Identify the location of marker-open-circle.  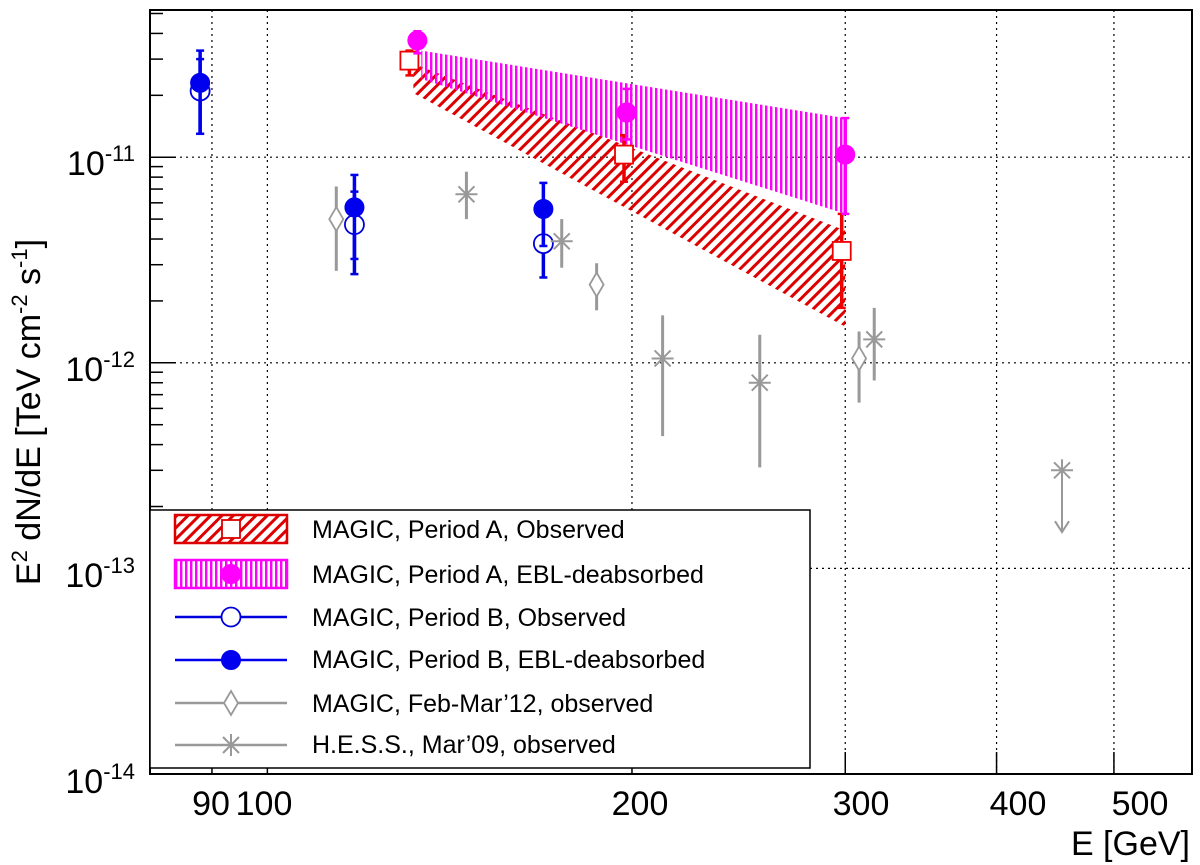
(231, 617).